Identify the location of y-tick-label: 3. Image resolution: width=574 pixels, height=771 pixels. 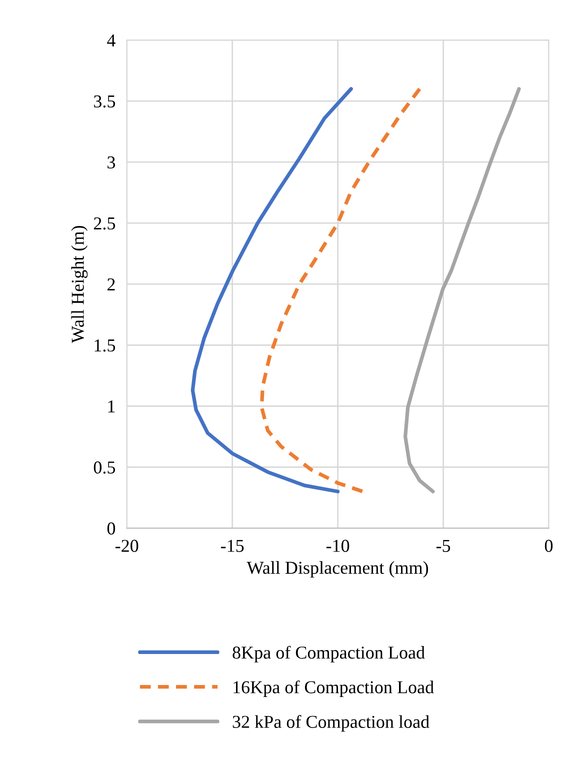
(112, 162).